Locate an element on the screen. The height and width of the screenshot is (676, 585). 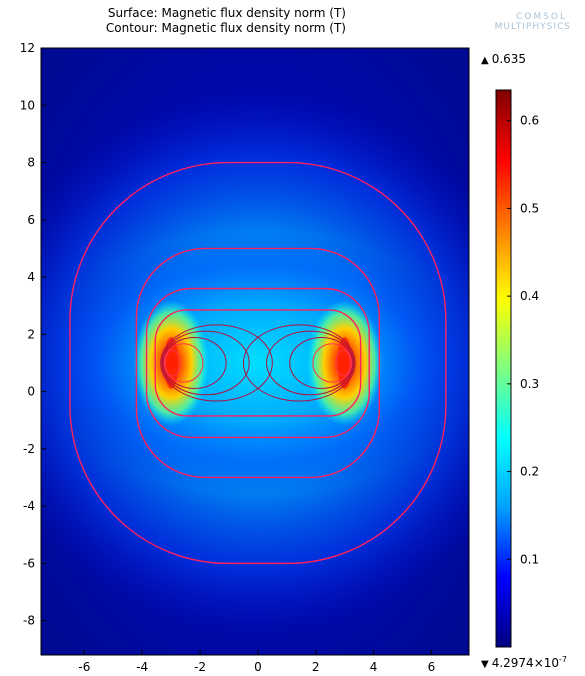
y-tick-label: 12 is located at coordinates (27, 48).